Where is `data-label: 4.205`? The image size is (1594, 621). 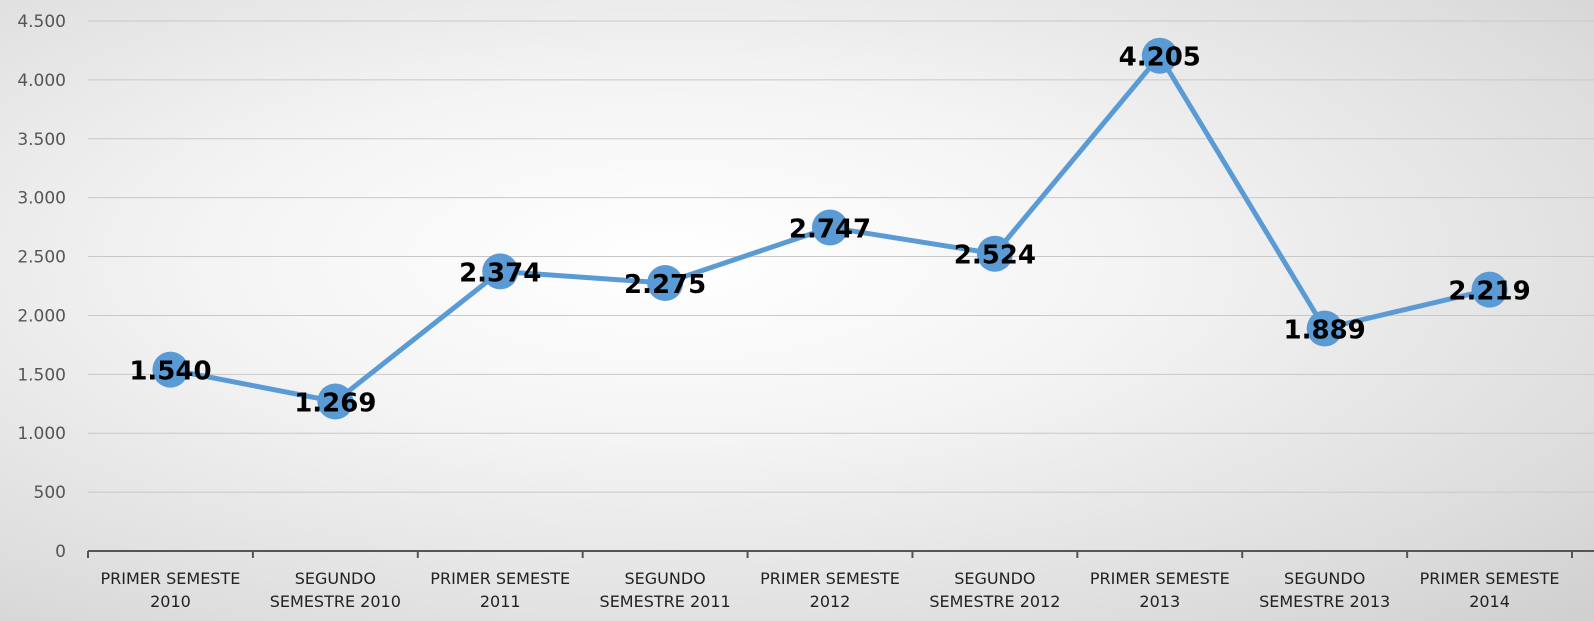
data-label: 4.205 is located at coordinates (1160, 58).